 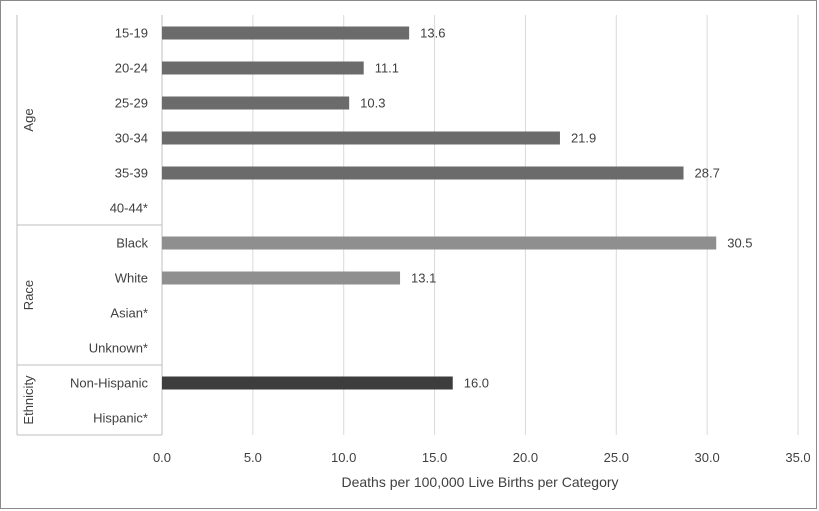 I want to click on data-label: 16.0, so click(x=476, y=383).